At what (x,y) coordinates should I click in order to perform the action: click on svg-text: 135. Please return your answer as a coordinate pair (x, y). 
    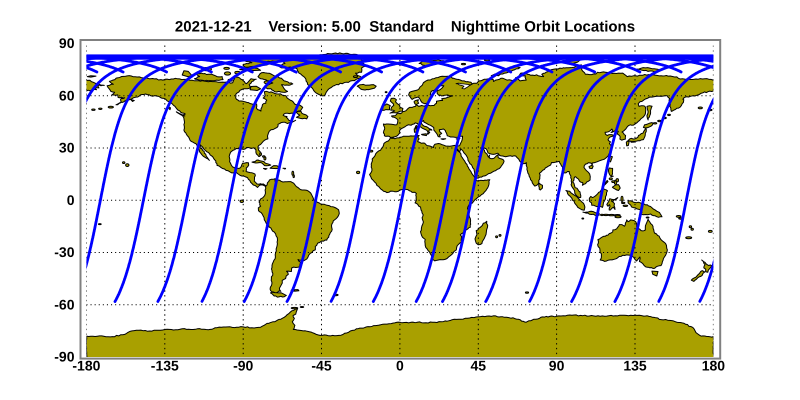
    Looking at the image, I should click on (635, 366).